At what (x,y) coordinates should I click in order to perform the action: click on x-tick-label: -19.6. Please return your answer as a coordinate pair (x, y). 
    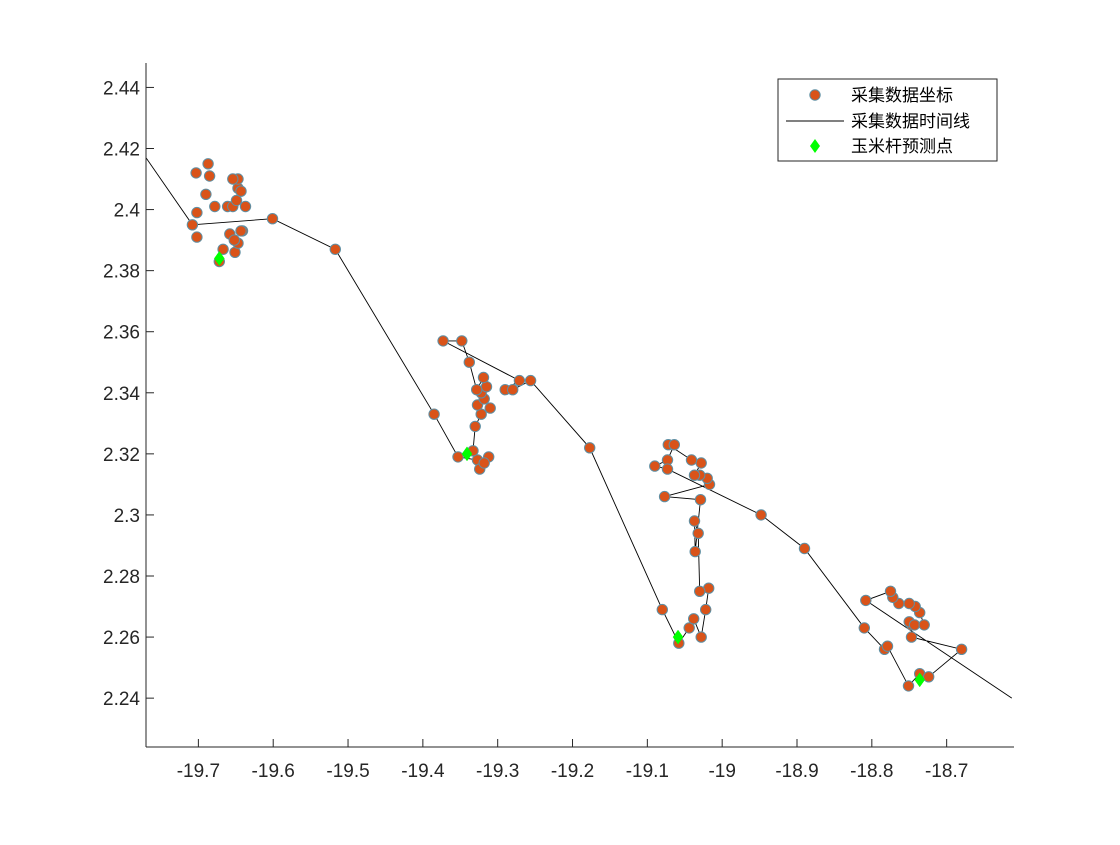
    Looking at the image, I should click on (273, 771).